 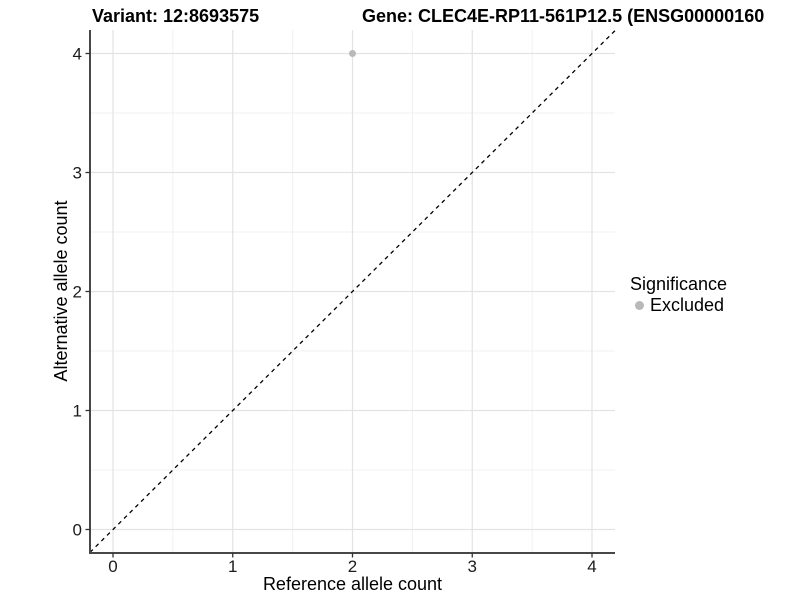 What do you see at coordinates (77, 530) in the screenshot?
I see `y-tick-label: 0` at bounding box center [77, 530].